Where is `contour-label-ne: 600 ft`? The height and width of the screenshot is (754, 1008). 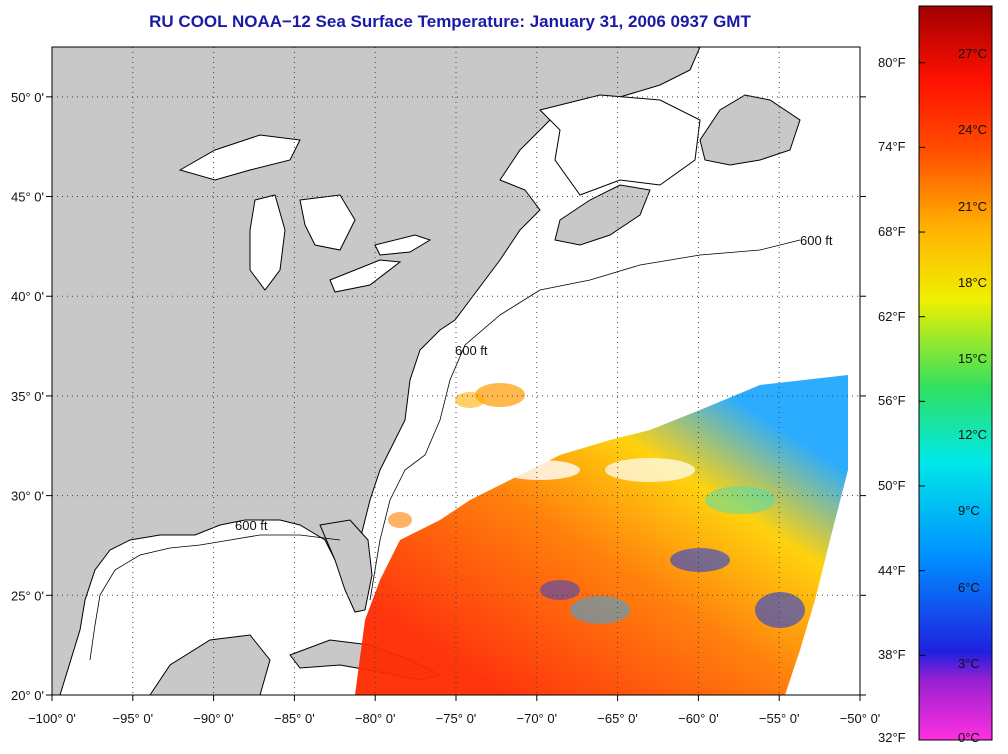
contour-label-ne: 600 ft is located at coordinates (816, 240).